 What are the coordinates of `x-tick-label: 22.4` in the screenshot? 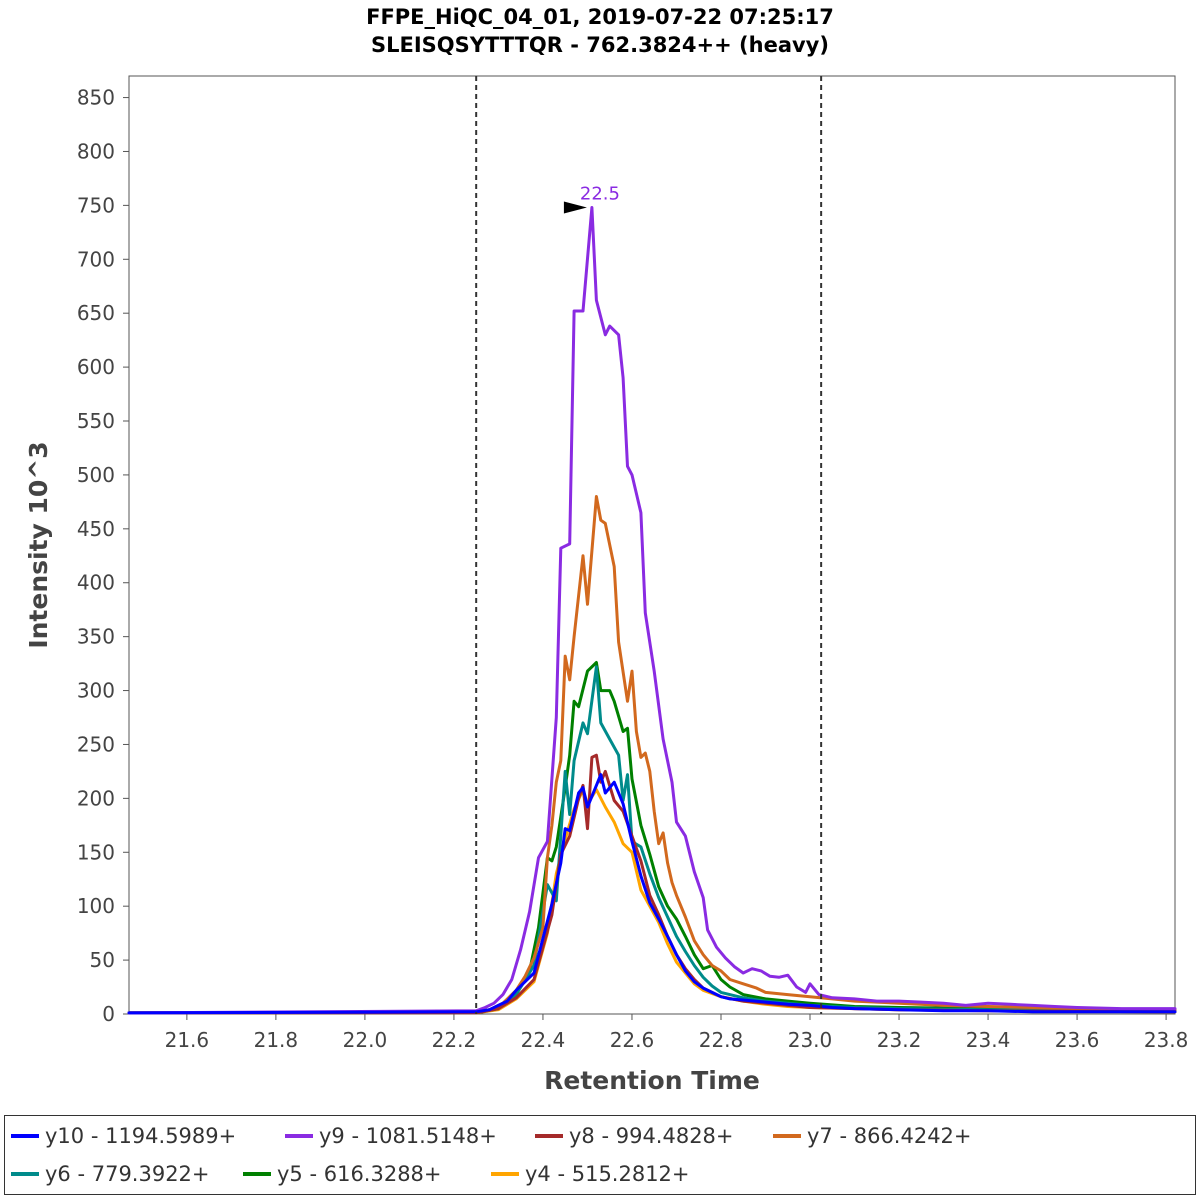 It's located at (543, 1040).